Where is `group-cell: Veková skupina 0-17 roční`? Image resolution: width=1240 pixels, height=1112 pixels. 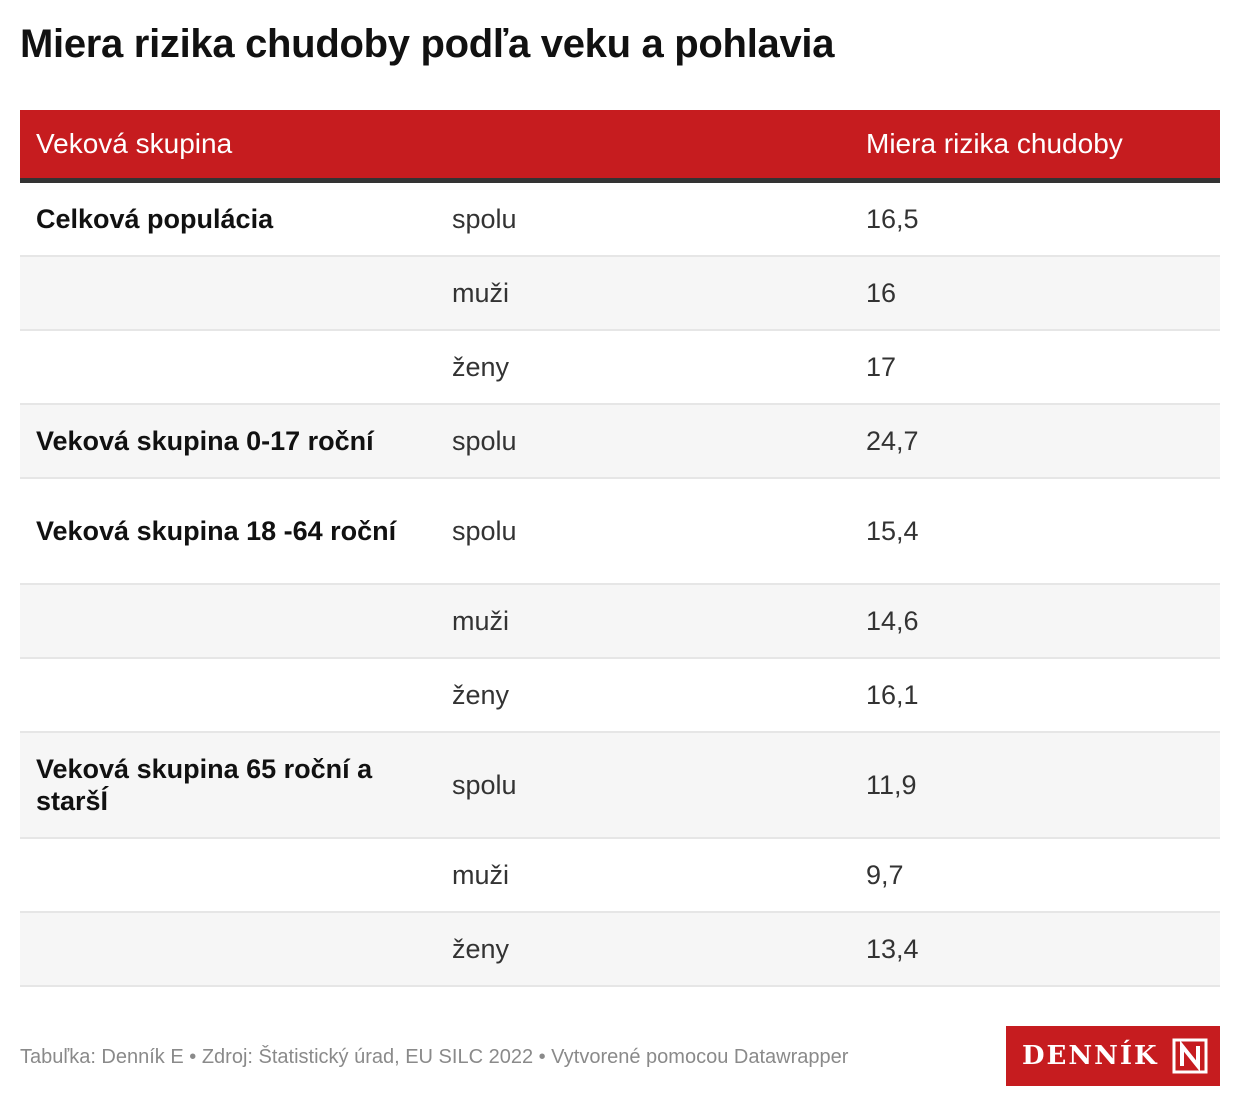
group-cell: Veková skupina 0-17 roční is located at coordinates (205, 441).